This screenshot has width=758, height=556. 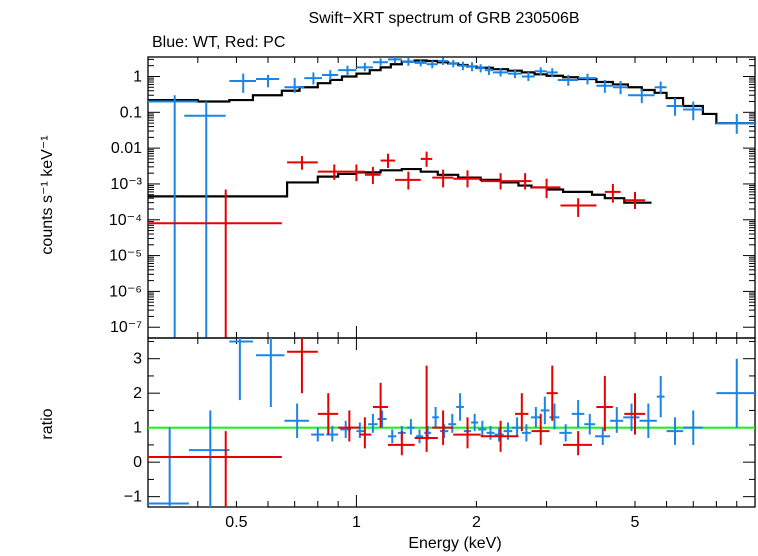 I want to click on wt_model-line, so click(x=451, y=92).